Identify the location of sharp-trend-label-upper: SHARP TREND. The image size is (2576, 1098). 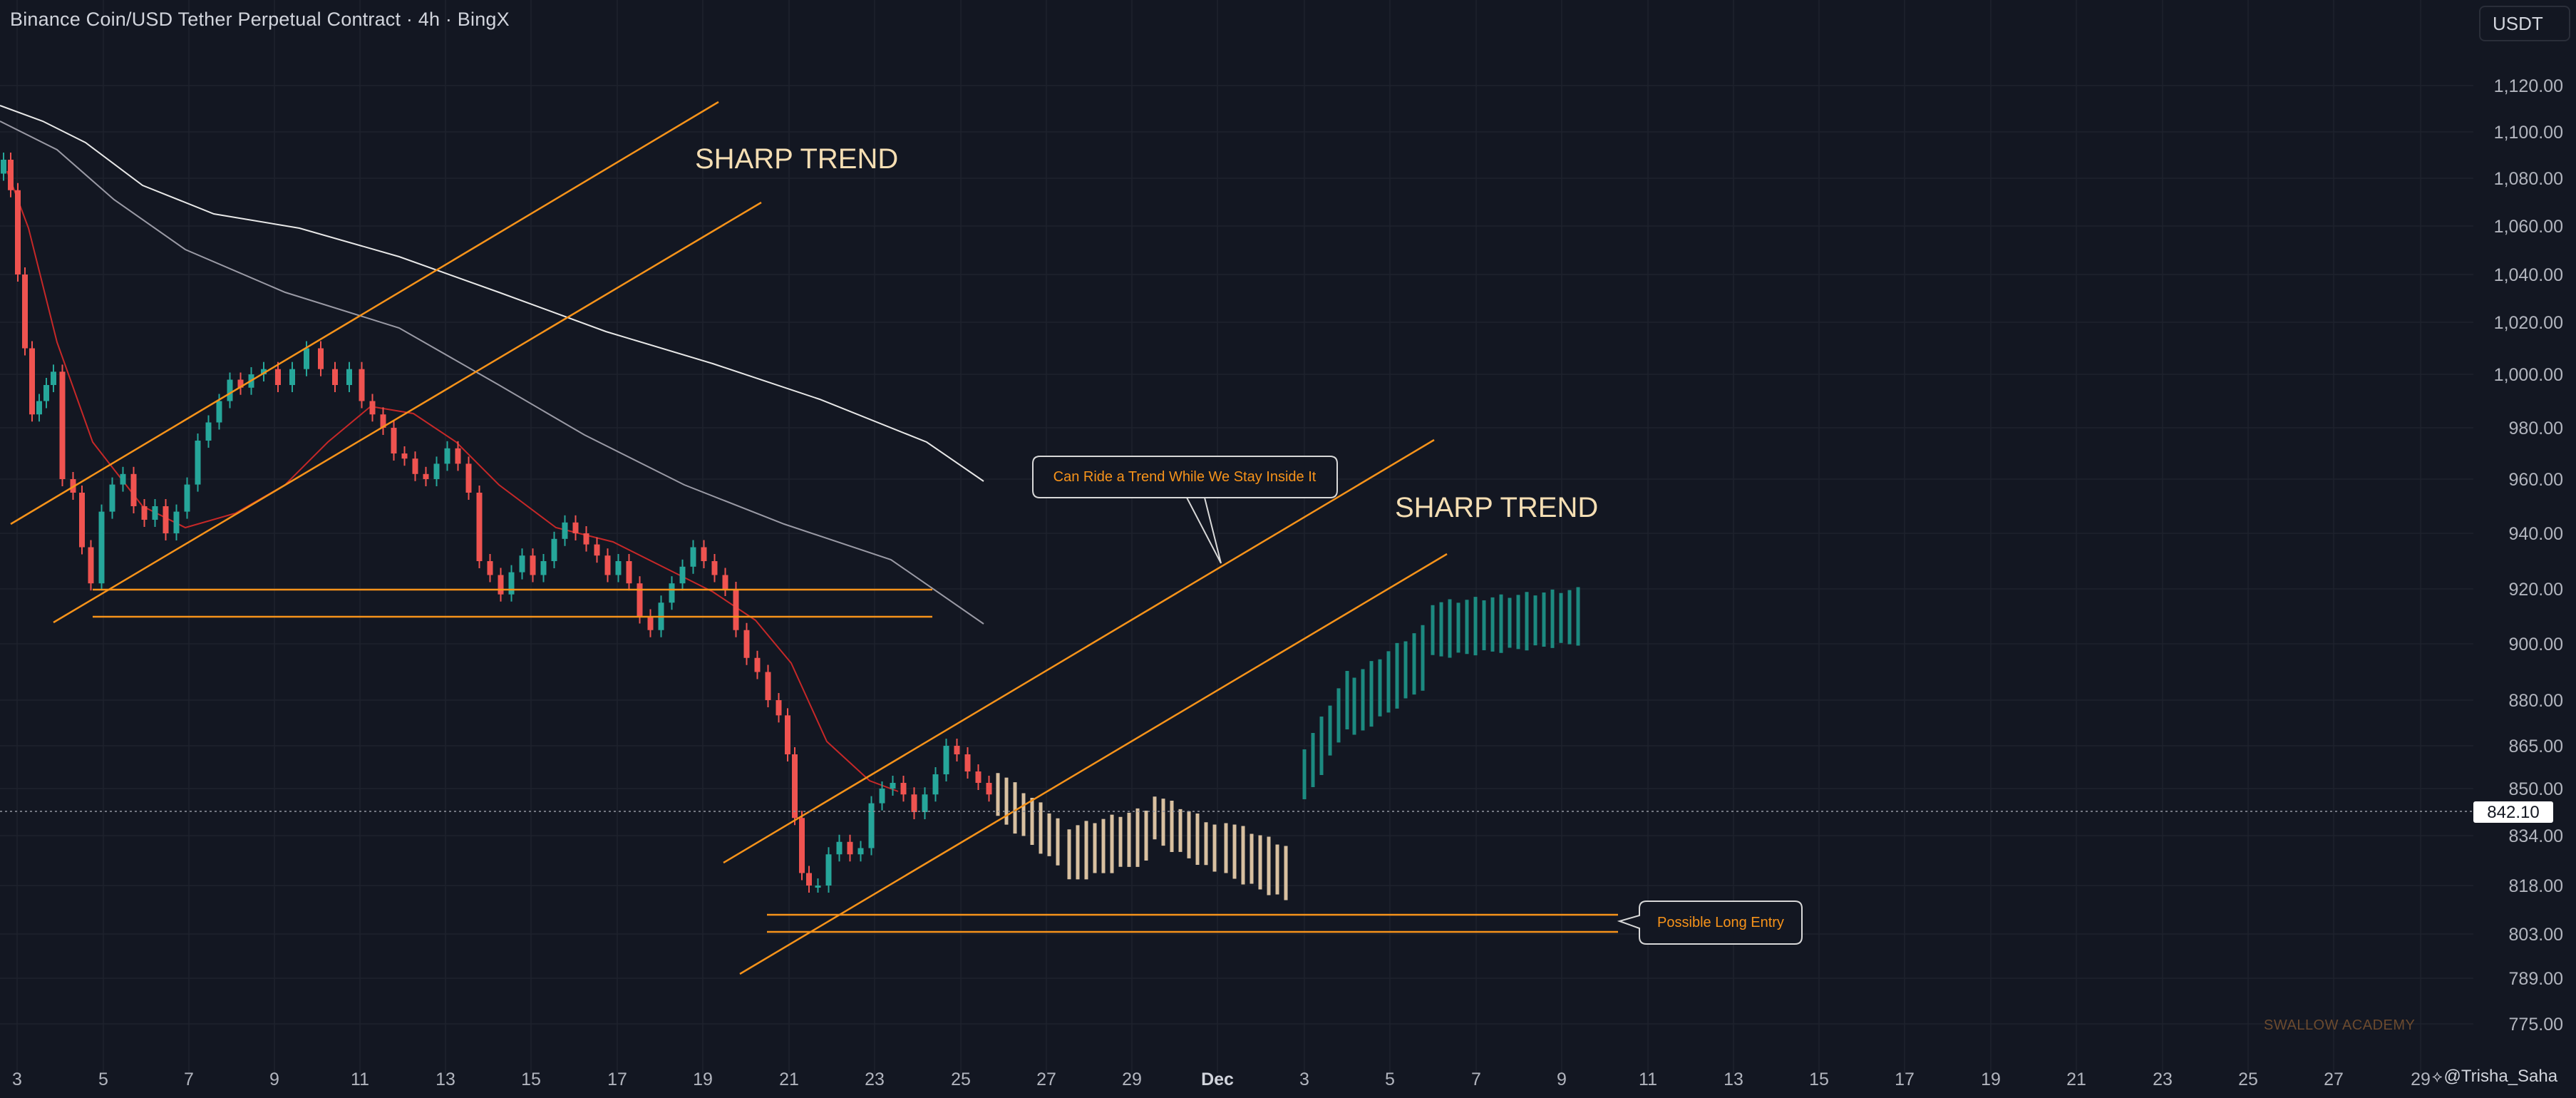
(796, 159).